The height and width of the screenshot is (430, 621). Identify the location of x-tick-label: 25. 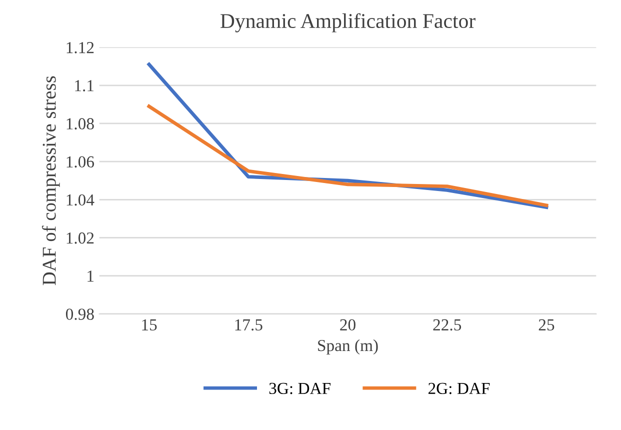
(546, 324).